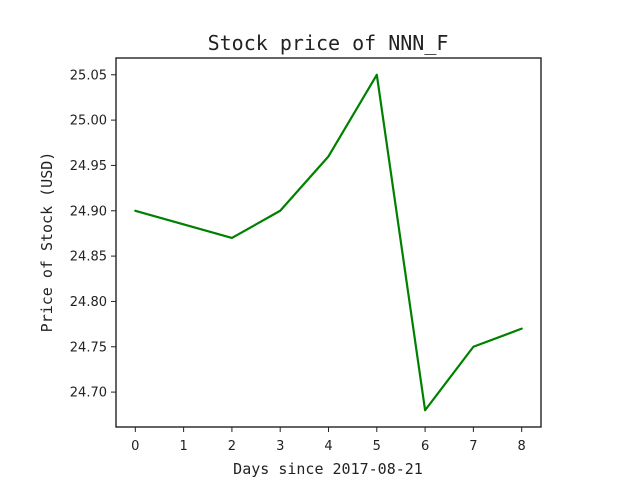 Image resolution: width=640 pixels, height=480 pixels. Describe the element at coordinates (93, 234) in the screenshot. I see `y-axis: 24.70 24.75 24.80 24.85 24.90 24.95 25.00 25.05` at that location.